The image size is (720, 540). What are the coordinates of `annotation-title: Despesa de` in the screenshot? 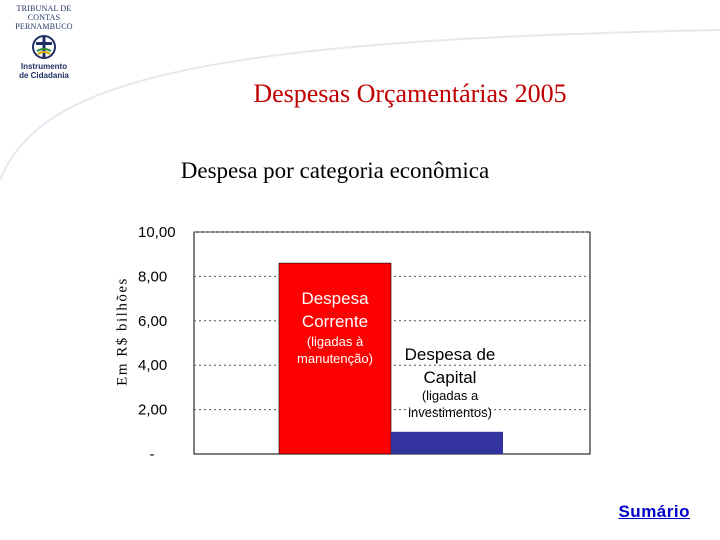 It's located at (450, 354).